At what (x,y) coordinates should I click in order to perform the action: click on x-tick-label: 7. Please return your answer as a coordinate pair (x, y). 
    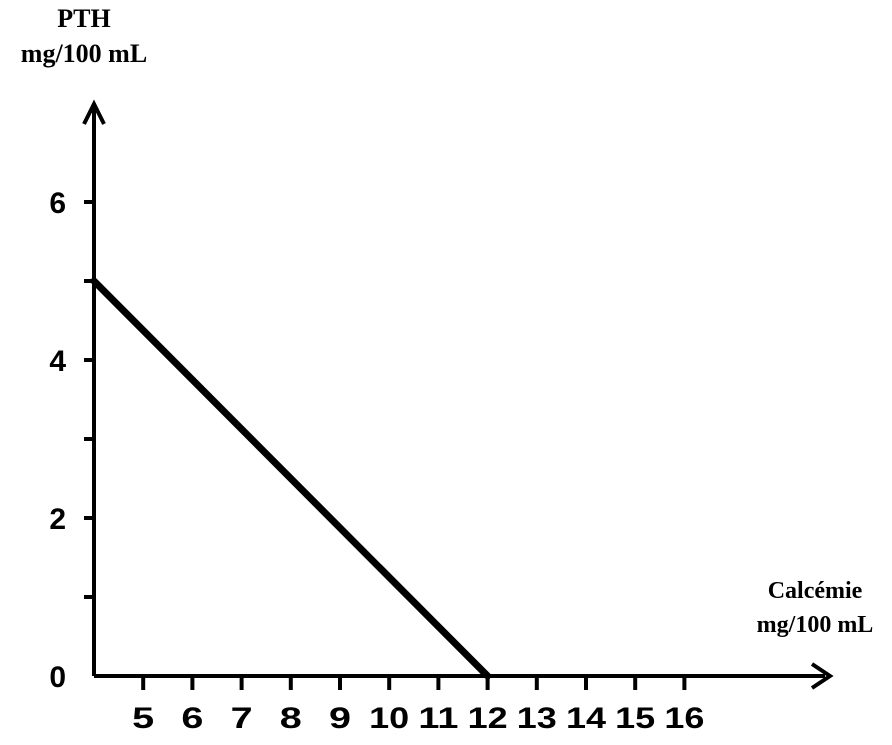
    Looking at the image, I should click on (242, 718).